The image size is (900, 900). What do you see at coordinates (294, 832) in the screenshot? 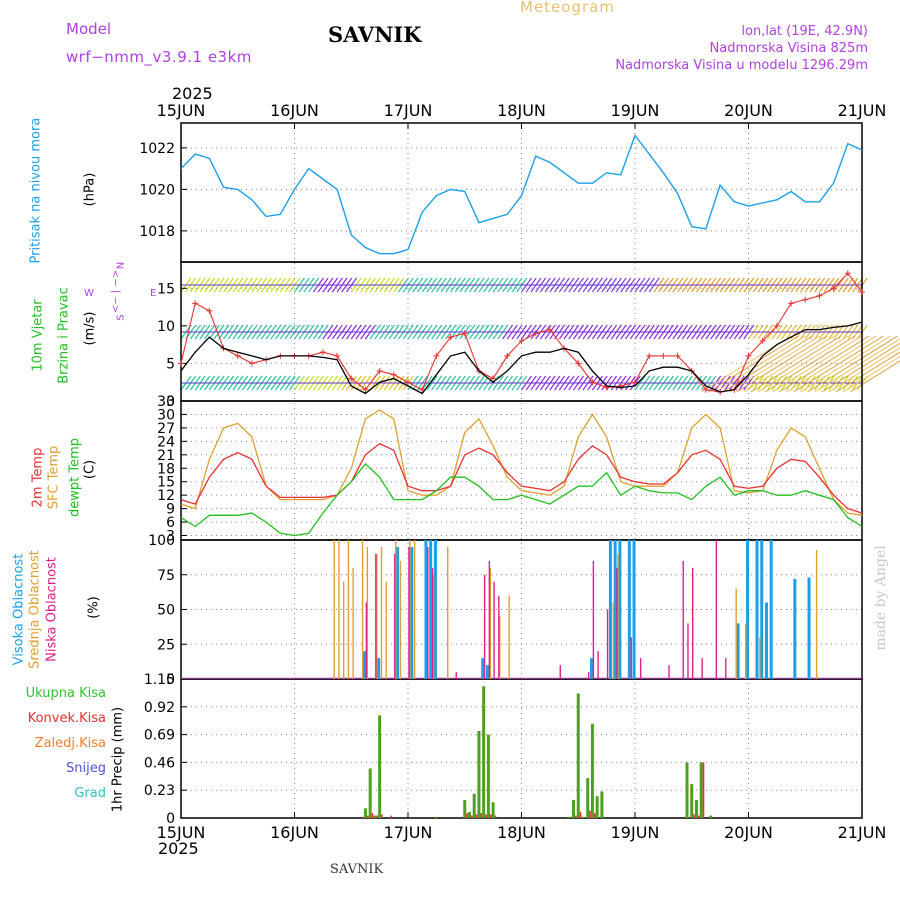
I see `x-tick-label-bottom: 16JUN` at bounding box center [294, 832].